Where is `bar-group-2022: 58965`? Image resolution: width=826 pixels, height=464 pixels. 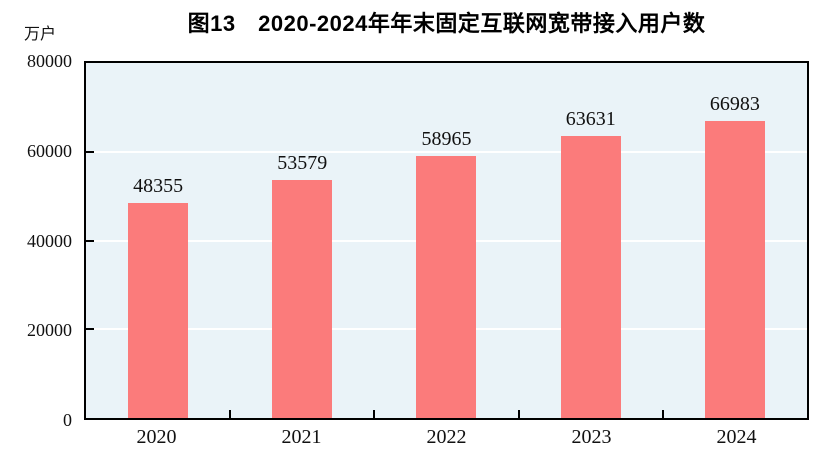 bar-group-2022: 58965 is located at coordinates (446, 240).